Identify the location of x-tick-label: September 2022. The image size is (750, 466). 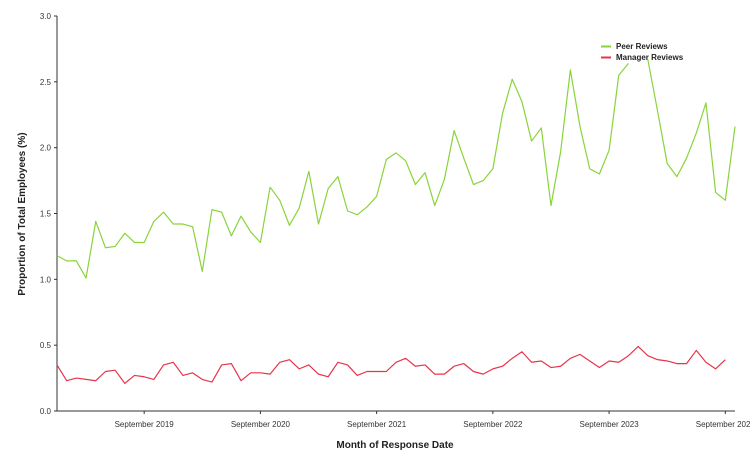
(493, 424).